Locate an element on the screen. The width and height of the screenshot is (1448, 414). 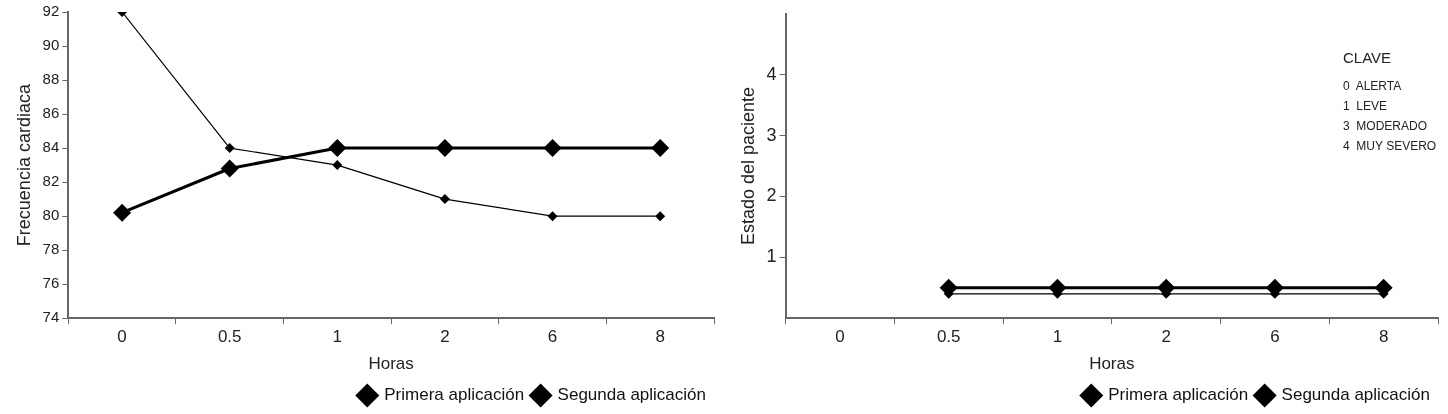
annotation: 0 ALERTA is located at coordinates (1372, 86).